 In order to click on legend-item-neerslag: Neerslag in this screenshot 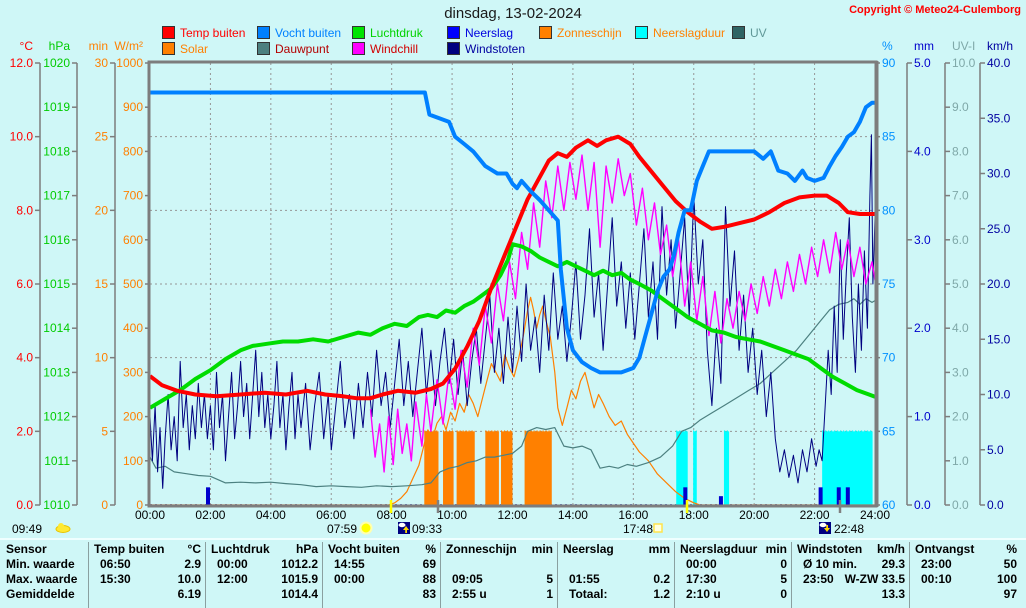, I will do `click(480, 32)`.